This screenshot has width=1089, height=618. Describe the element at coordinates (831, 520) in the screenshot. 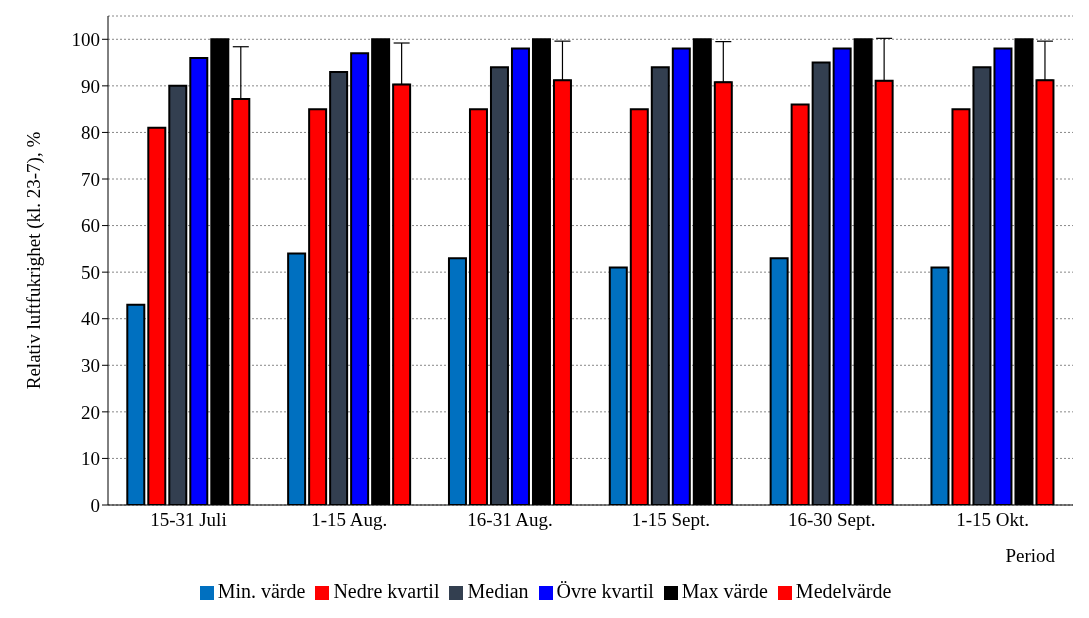

I see `x-tick-label: 16-30 Sept.` at that location.